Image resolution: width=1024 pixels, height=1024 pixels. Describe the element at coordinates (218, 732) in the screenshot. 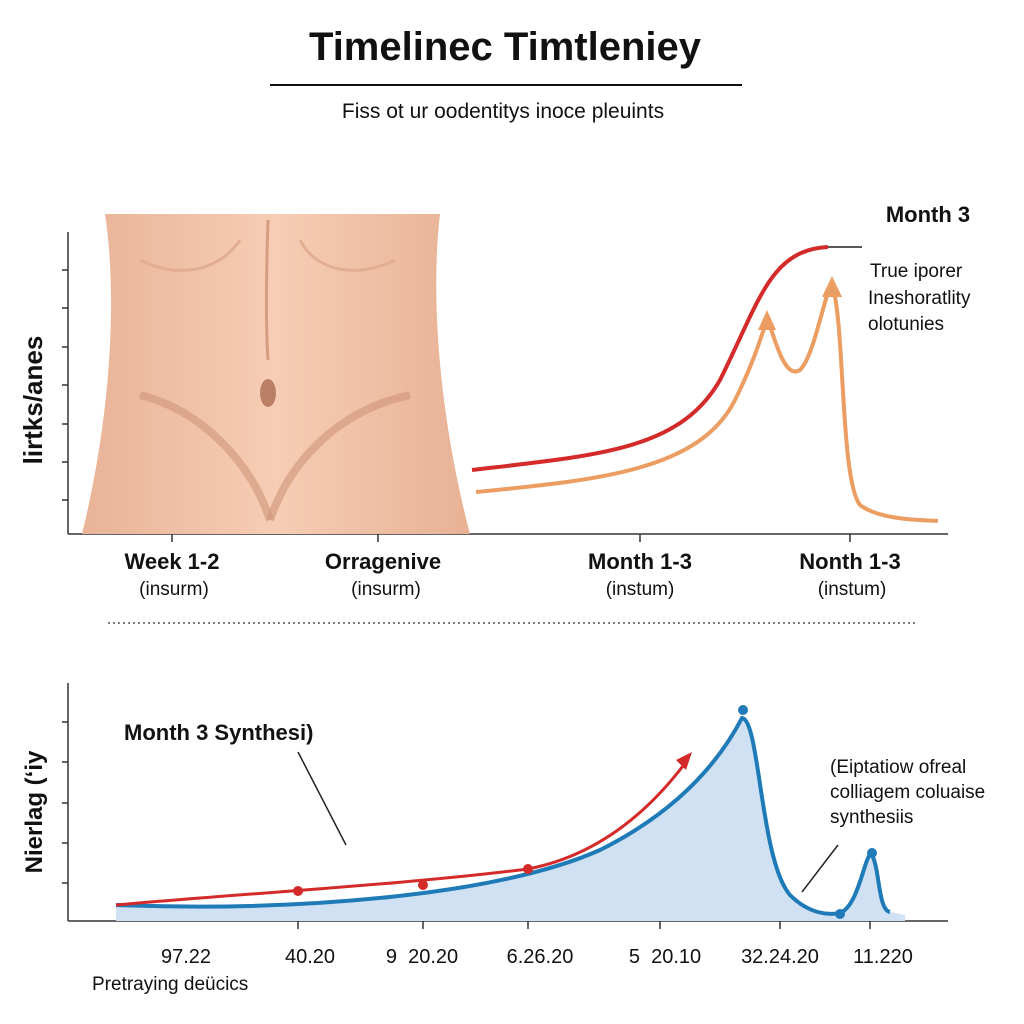

I see `annotation-title: Month 3 Synthesi)` at that location.